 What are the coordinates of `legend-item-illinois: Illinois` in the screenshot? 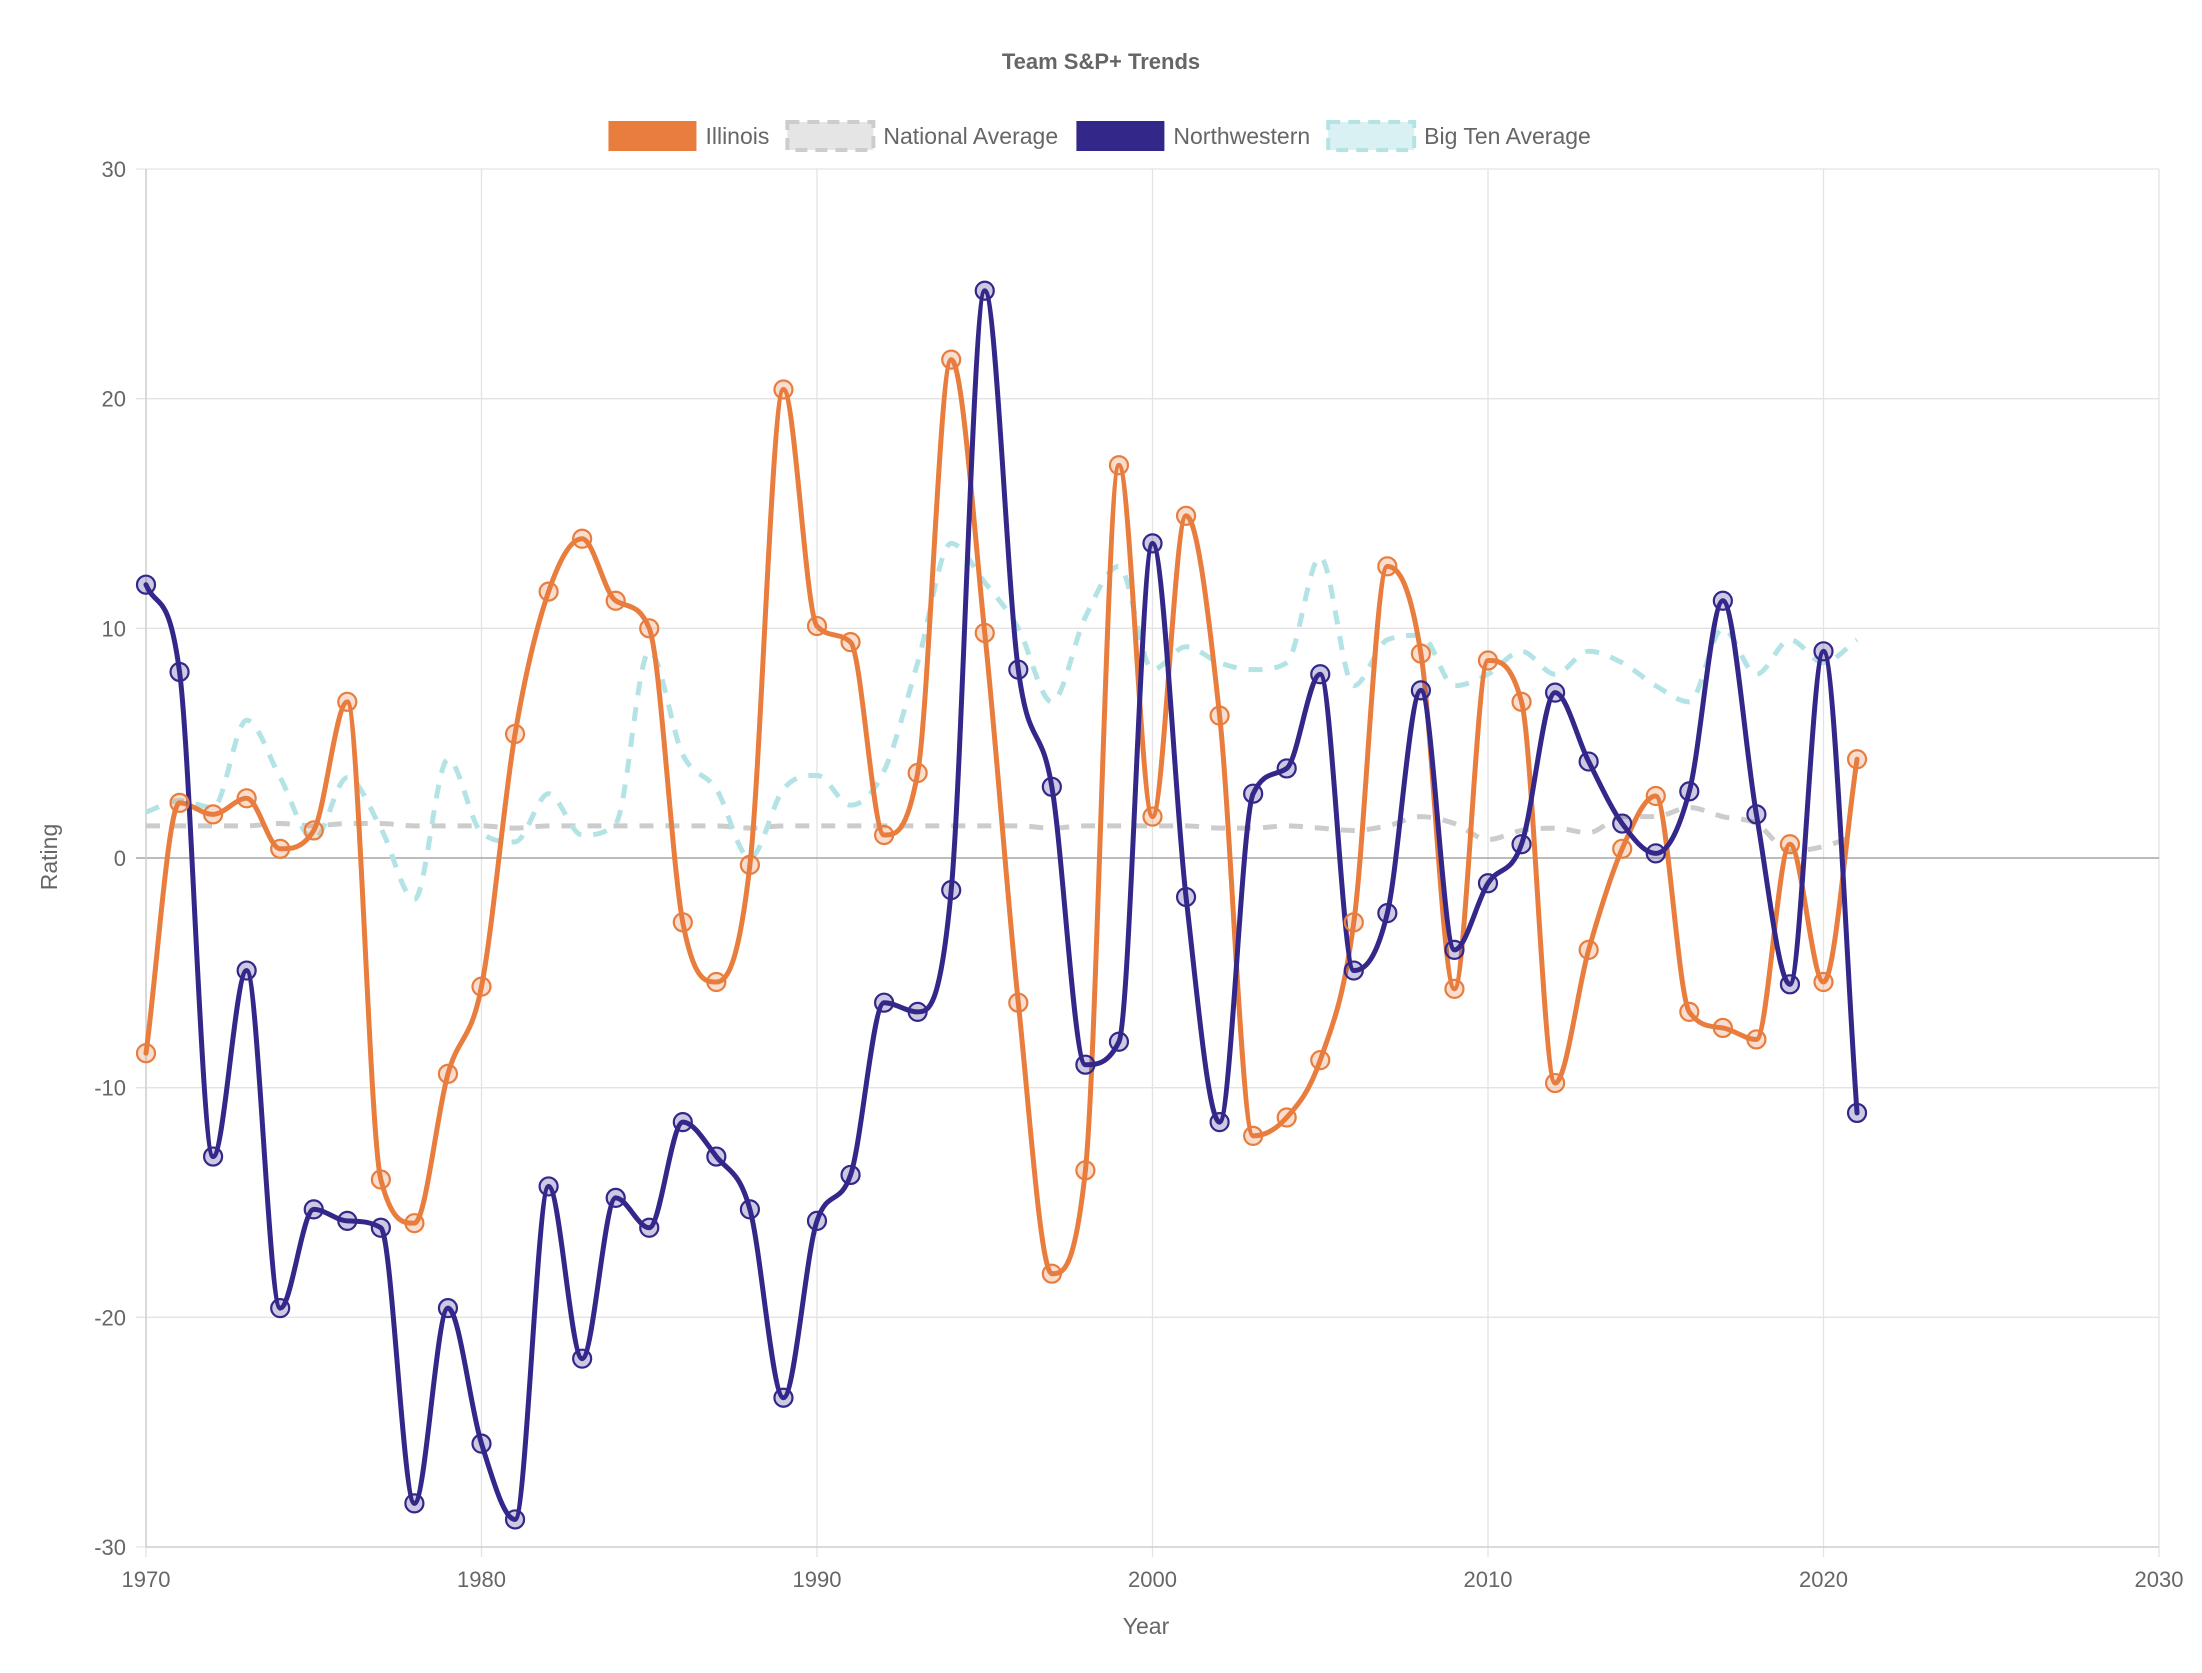 It's located at (688, 136).